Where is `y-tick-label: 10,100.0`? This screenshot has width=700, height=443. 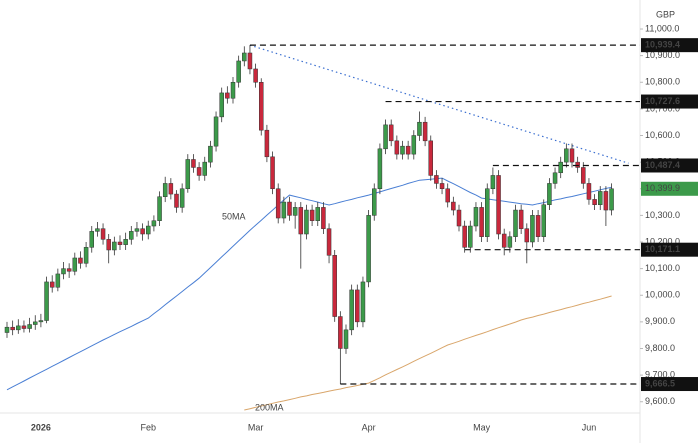 y-tick-label: 10,100.0 is located at coordinates (662, 268).